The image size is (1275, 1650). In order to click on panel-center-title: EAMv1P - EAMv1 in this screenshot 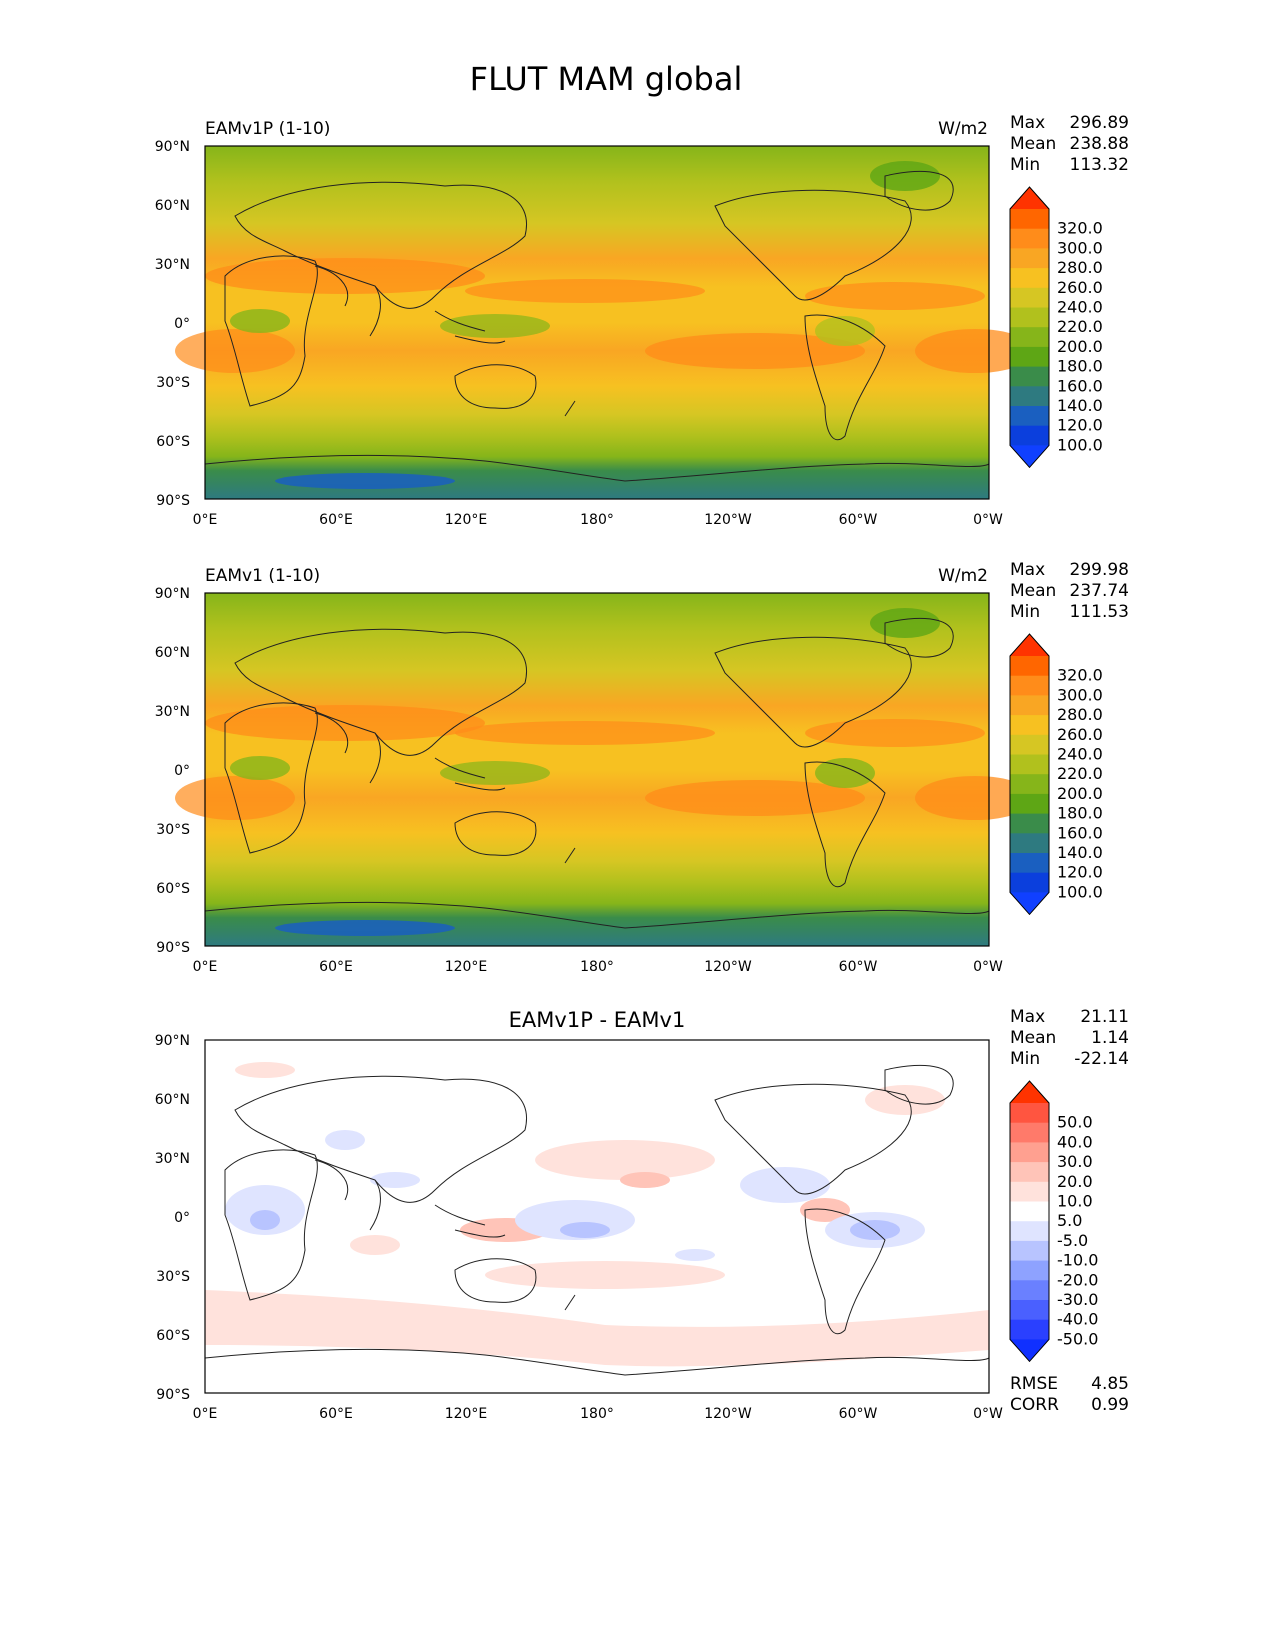, I will do `click(597, 1020)`.